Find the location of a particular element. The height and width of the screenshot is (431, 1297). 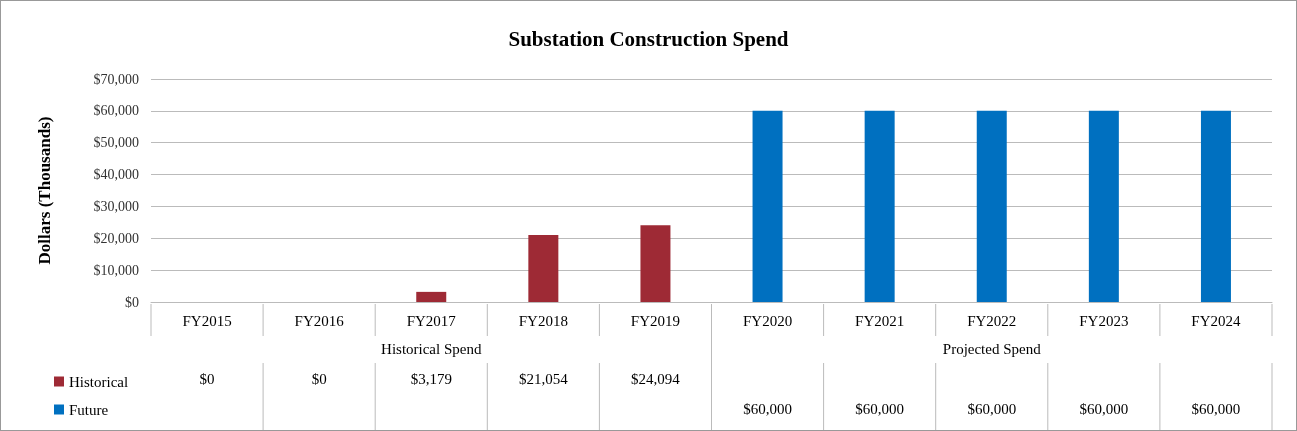

y-tick-label: $20,000 is located at coordinates (116, 238).